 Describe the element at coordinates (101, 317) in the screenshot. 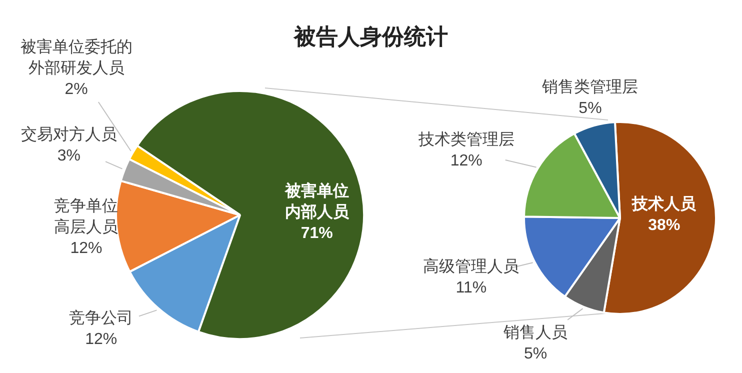

I see `slice-label: 竞争公司` at that location.